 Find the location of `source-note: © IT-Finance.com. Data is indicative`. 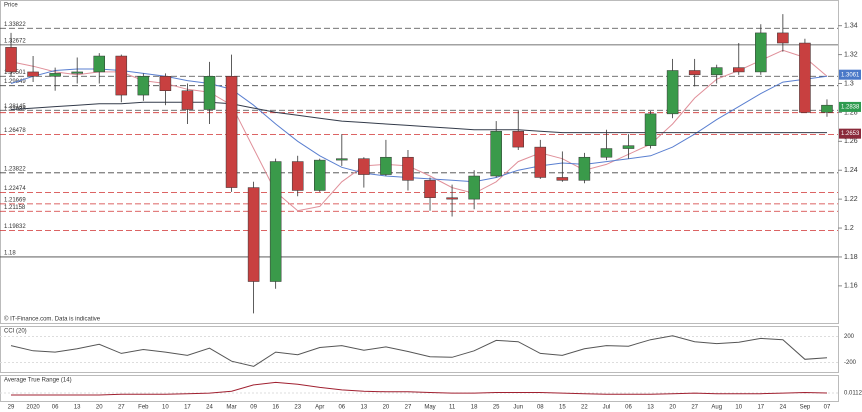

source-note: © IT-Finance.com. Data is indicative is located at coordinates (52, 319).